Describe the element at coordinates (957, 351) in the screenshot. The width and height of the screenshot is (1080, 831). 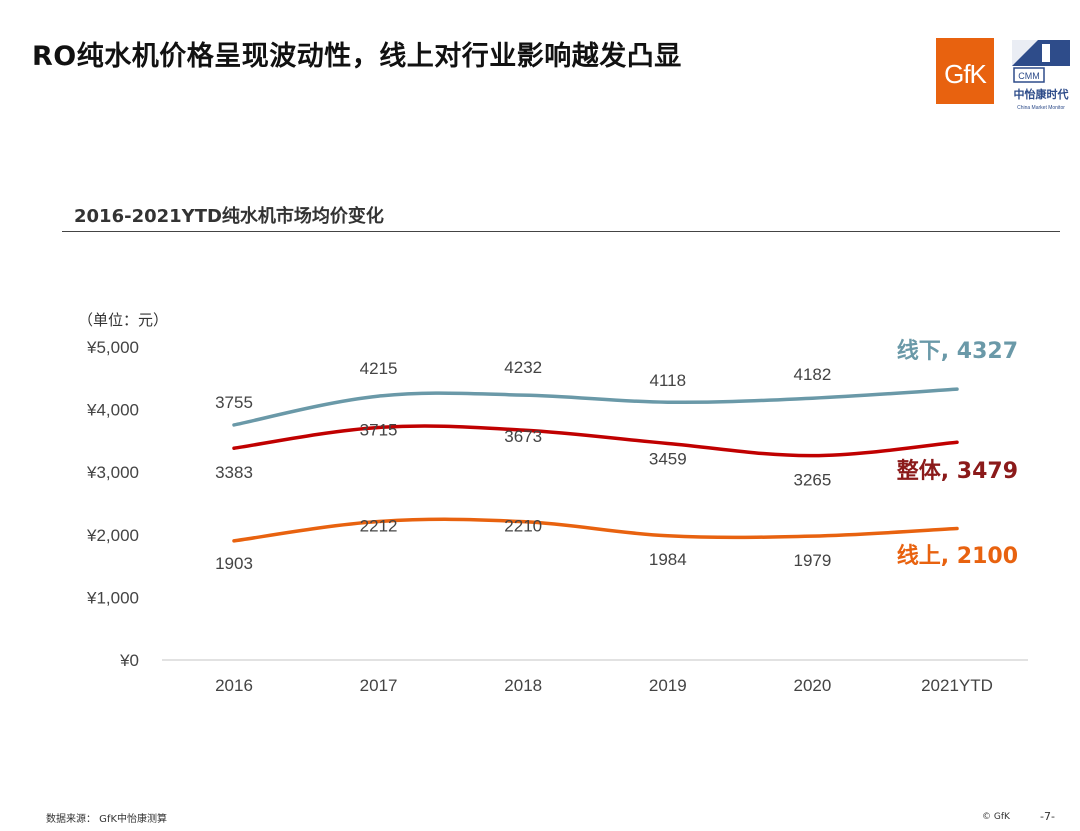
I see `series-end-label: 线下, 4327` at that location.